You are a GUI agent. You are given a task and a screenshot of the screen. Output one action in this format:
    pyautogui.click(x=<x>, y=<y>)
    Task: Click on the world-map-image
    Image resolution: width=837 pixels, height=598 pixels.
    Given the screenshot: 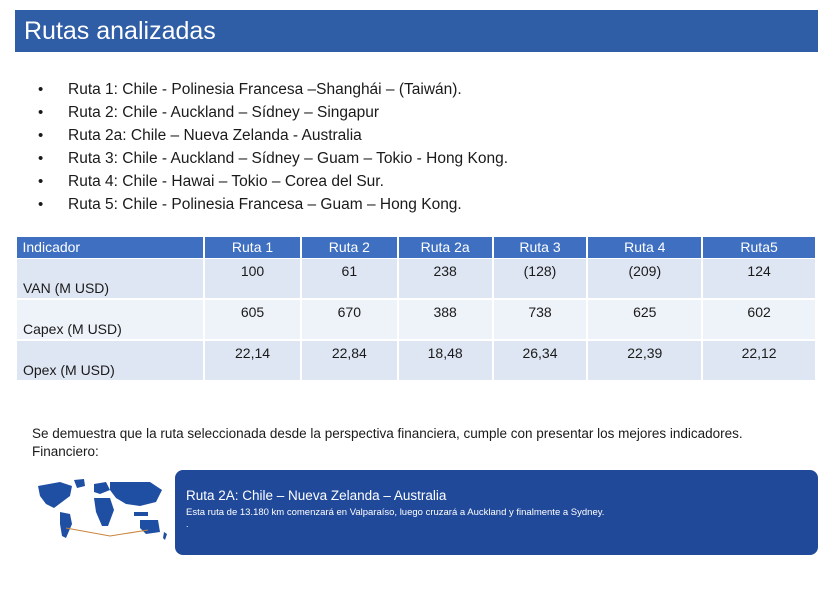 What is the action you would take?
    pyautogui.click(x=102, y=509)
    